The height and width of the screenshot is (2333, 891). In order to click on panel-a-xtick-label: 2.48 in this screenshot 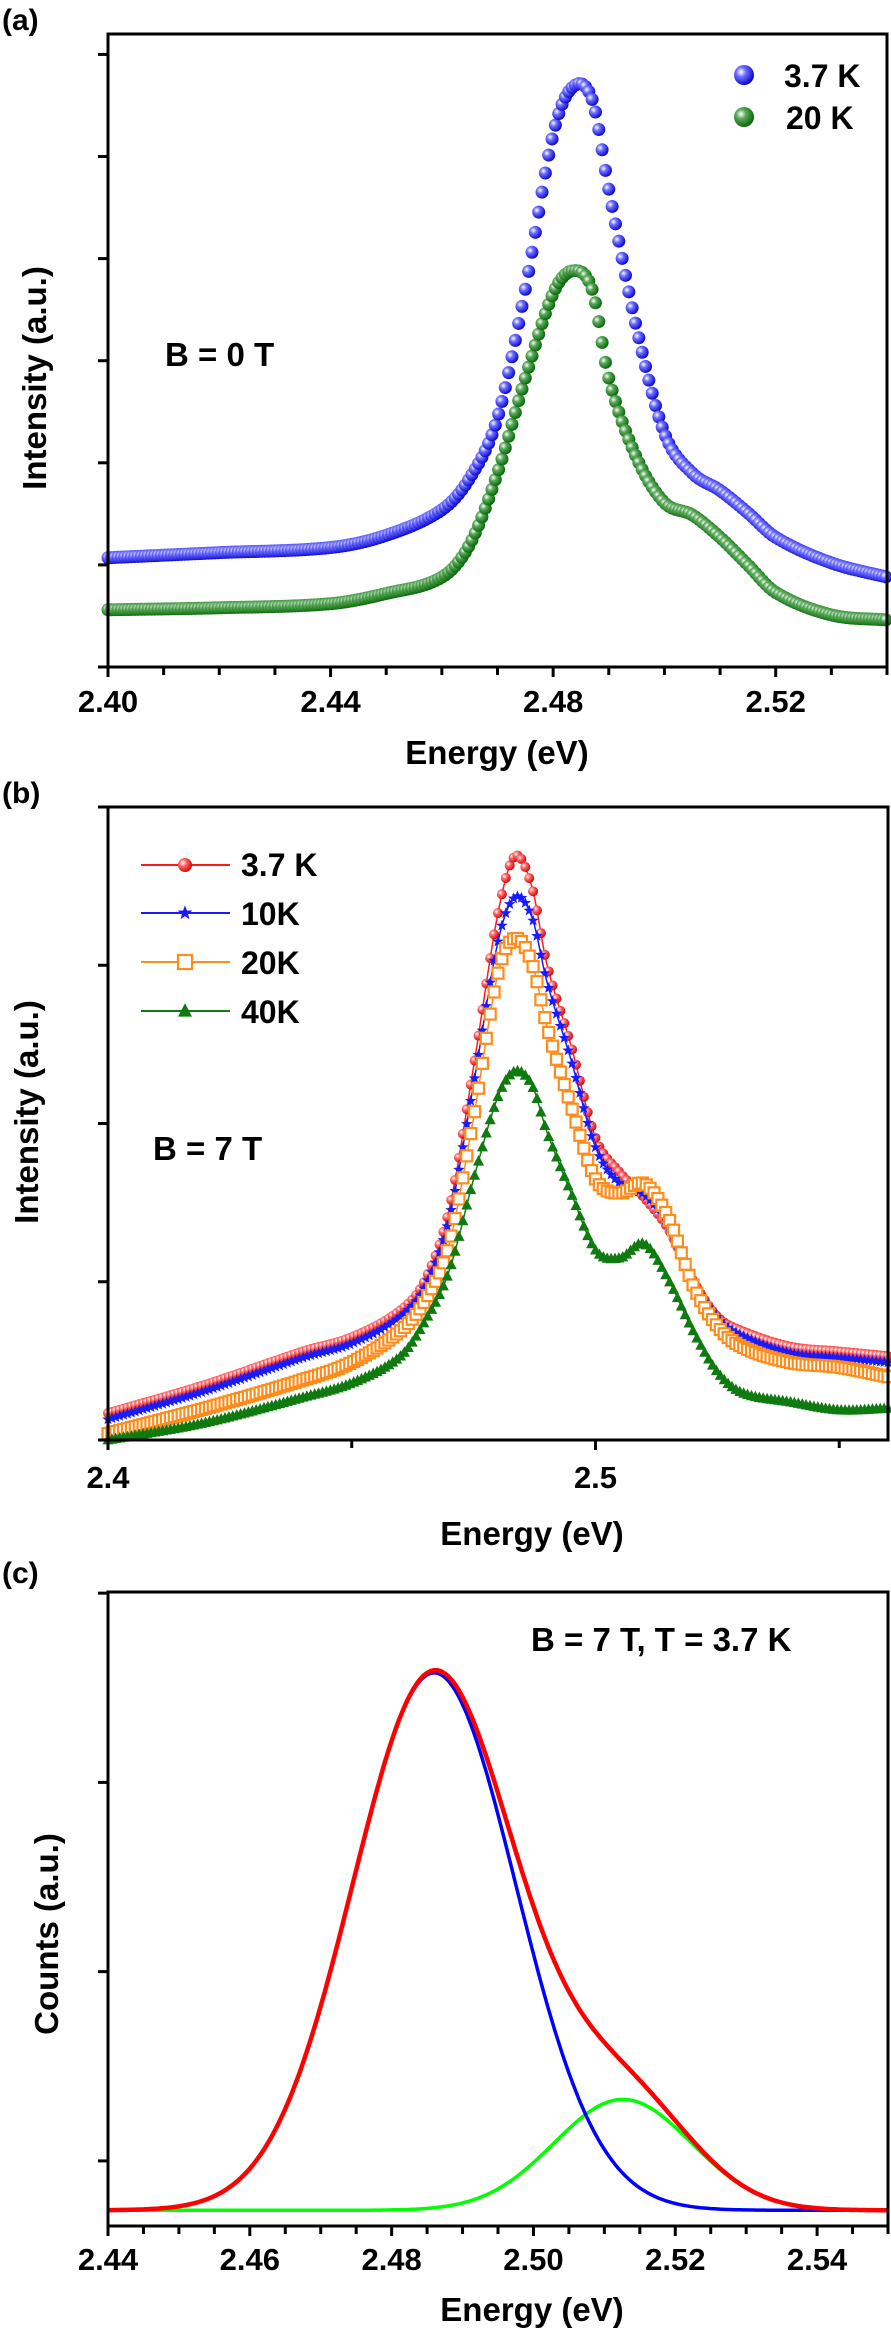, I will do `click(553, 701)`.